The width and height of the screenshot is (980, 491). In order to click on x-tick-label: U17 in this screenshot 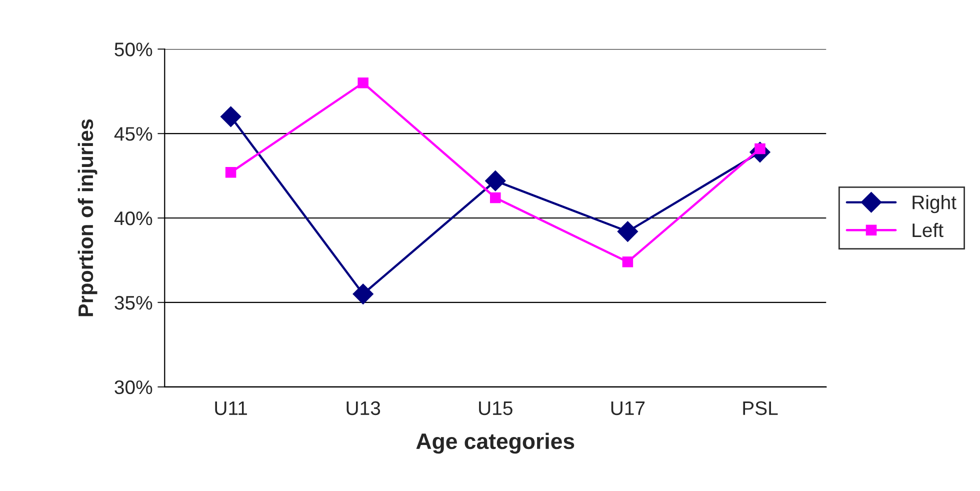, I will do `click(628, 409)`.